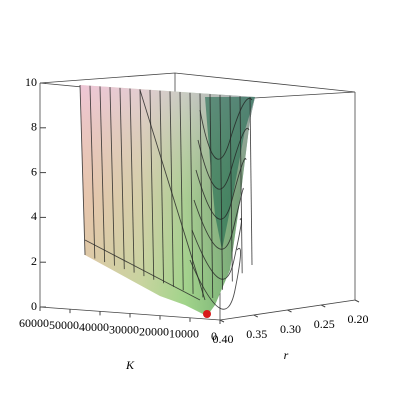 This screenshot has width=400, height=400. I want to click on x-tick-label: 0, so click(214, 336).